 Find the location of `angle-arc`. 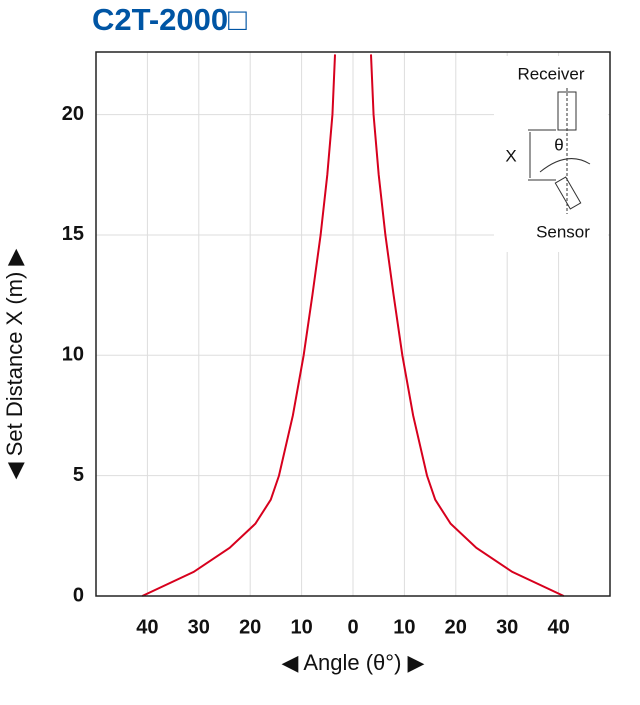

angle-arc is located at coordinates (565, 165).